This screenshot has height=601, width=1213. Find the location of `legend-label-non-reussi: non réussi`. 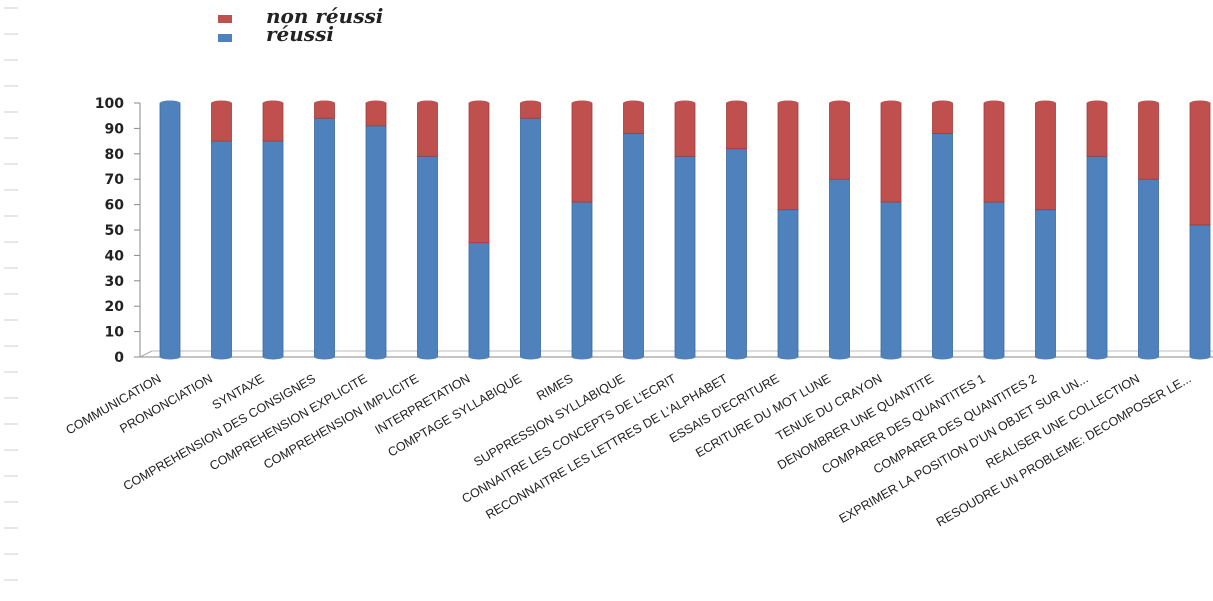

legend-label-non-reussi: non réussi is located at coordinates (325, 16).